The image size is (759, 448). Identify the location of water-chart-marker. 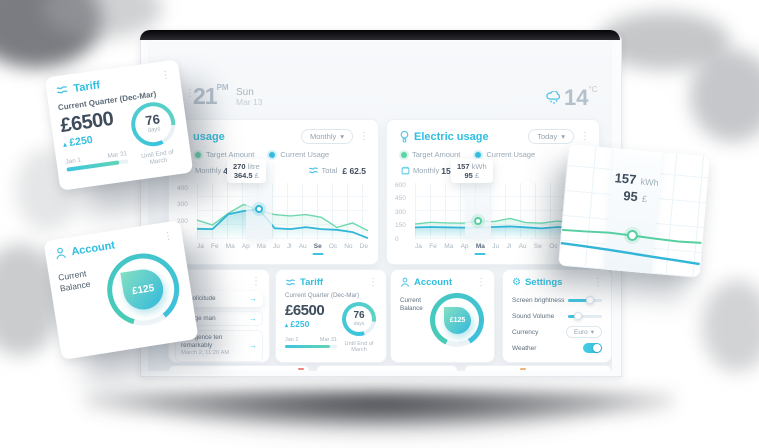
(259, 209).